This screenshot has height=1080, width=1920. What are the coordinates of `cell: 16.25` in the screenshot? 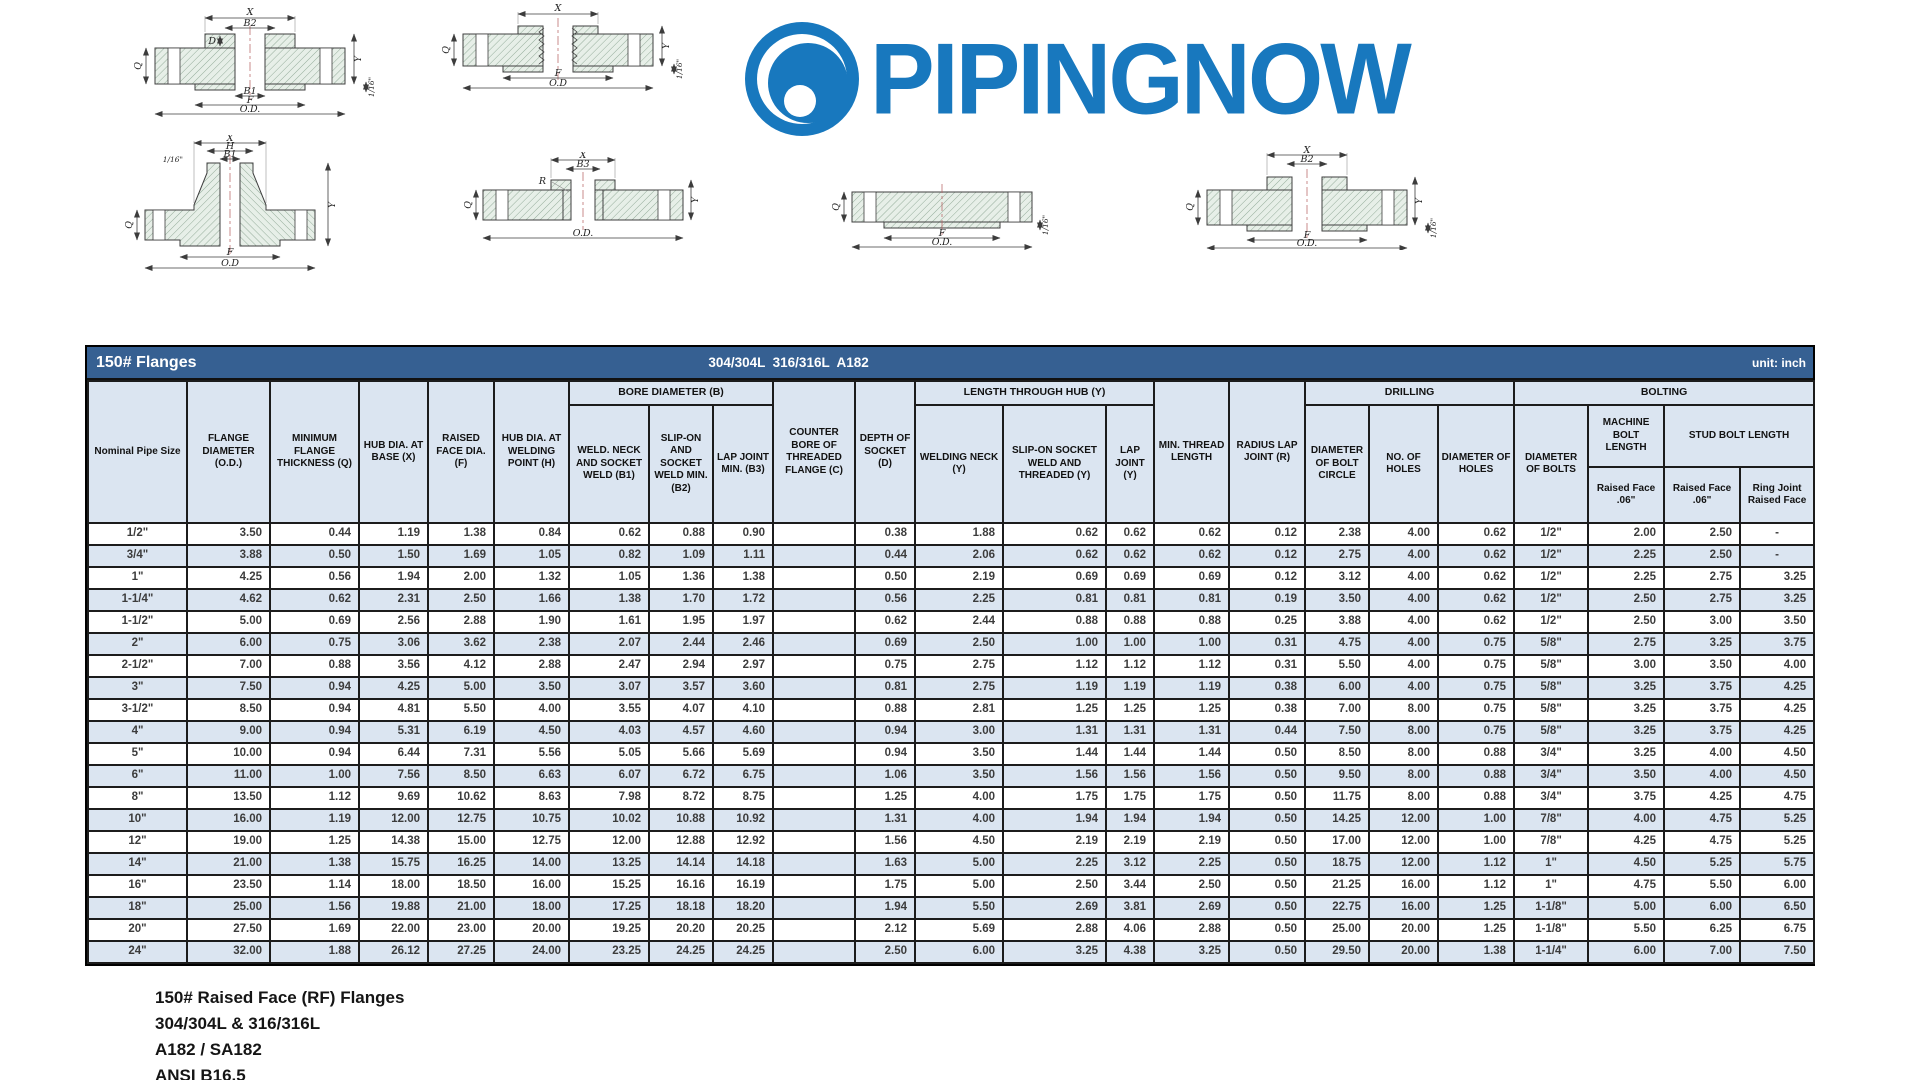 It's located at (461, 864).